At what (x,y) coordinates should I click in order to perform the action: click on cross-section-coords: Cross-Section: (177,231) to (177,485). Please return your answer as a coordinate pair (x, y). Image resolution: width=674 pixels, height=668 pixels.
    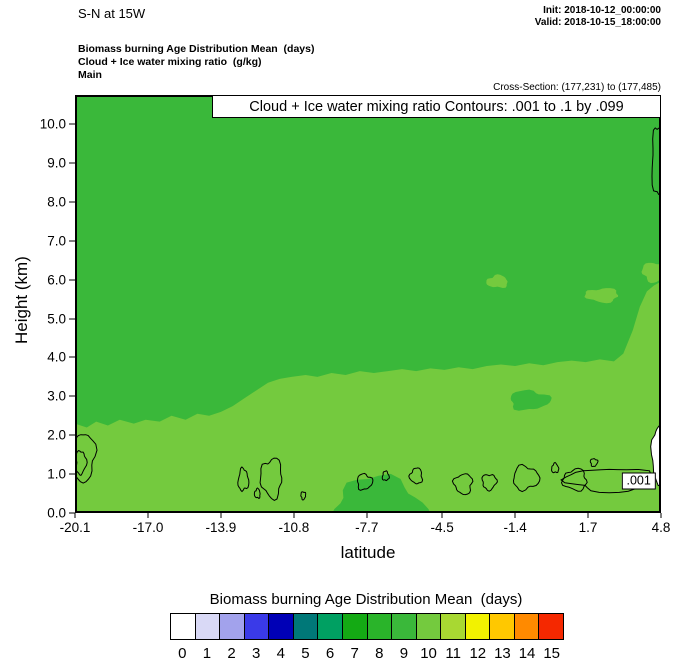
    Looking at the image, I should click on (577, 87).